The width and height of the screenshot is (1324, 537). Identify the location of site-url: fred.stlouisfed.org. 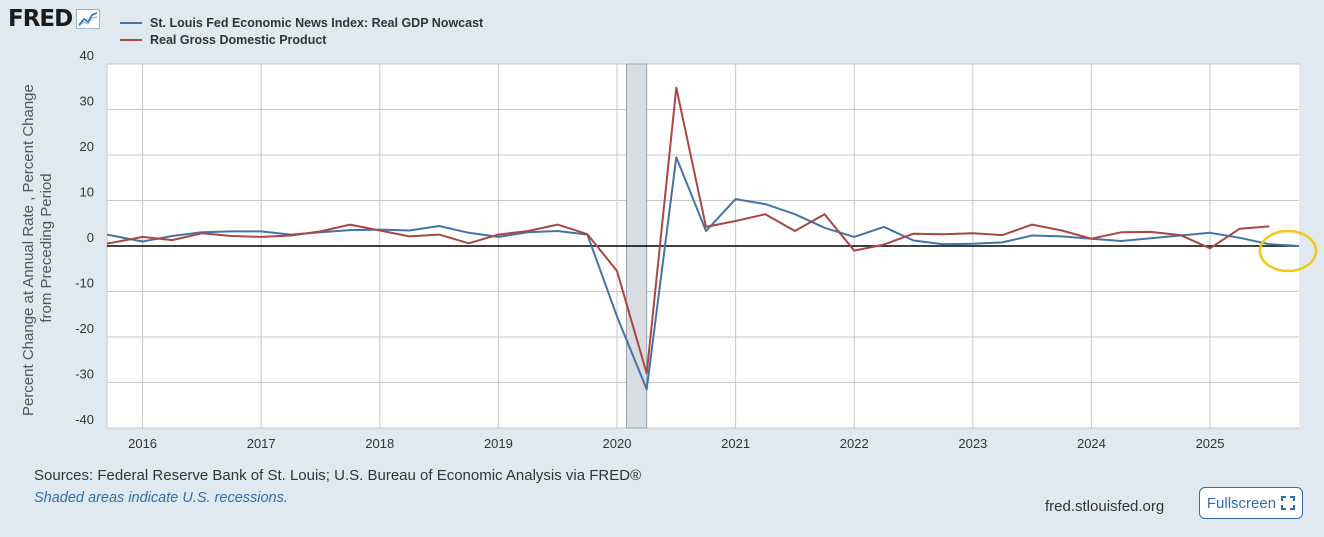
(1105, 506).